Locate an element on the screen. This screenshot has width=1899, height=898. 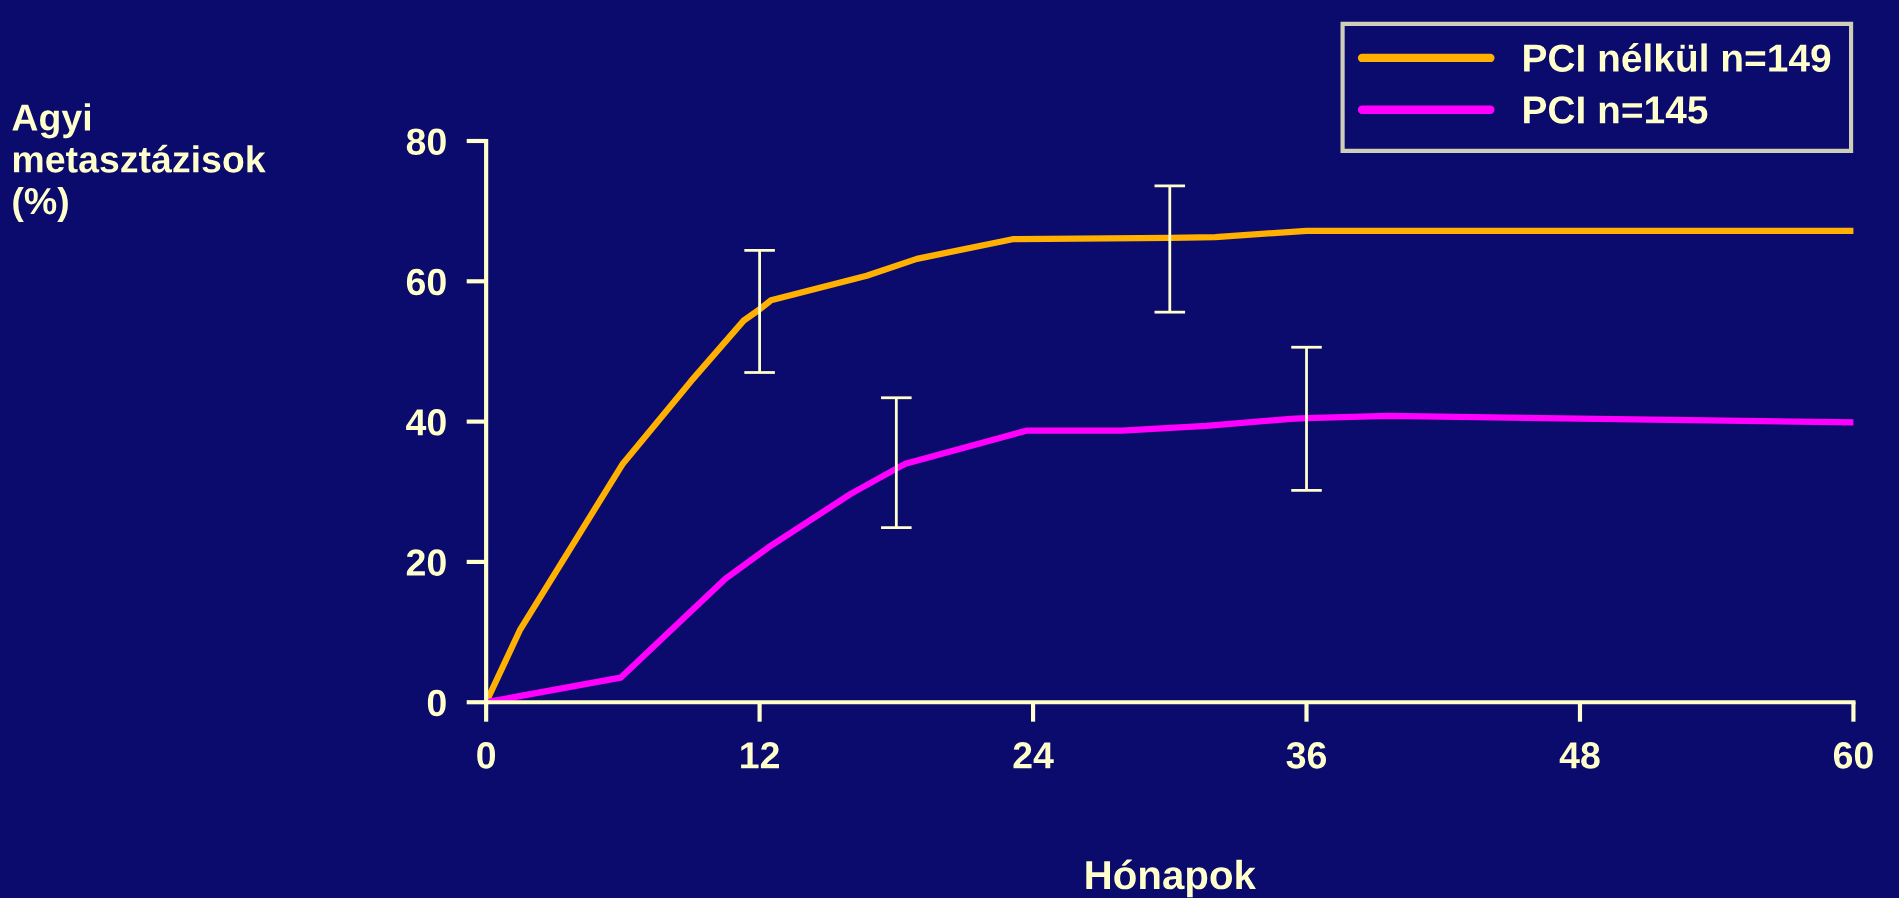
y-axis-title: Agyi metasztázisok (%) is located at coordinates (139, 162).